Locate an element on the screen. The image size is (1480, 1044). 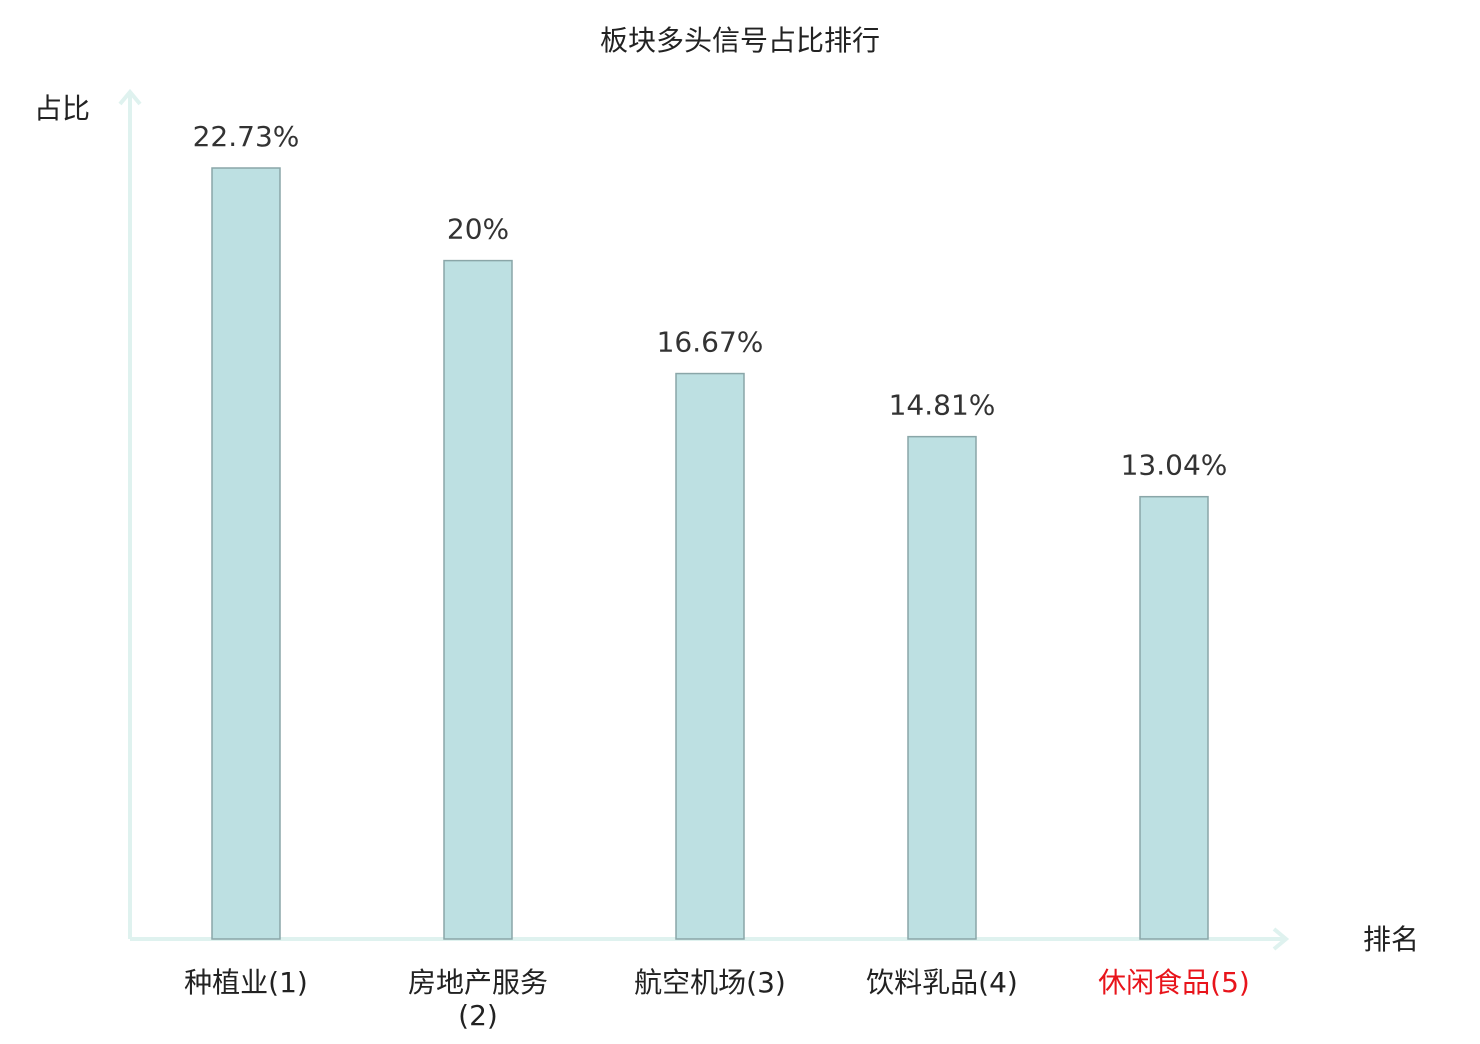
x-axis-label: 排名 is located at coordinates (1391, 939).